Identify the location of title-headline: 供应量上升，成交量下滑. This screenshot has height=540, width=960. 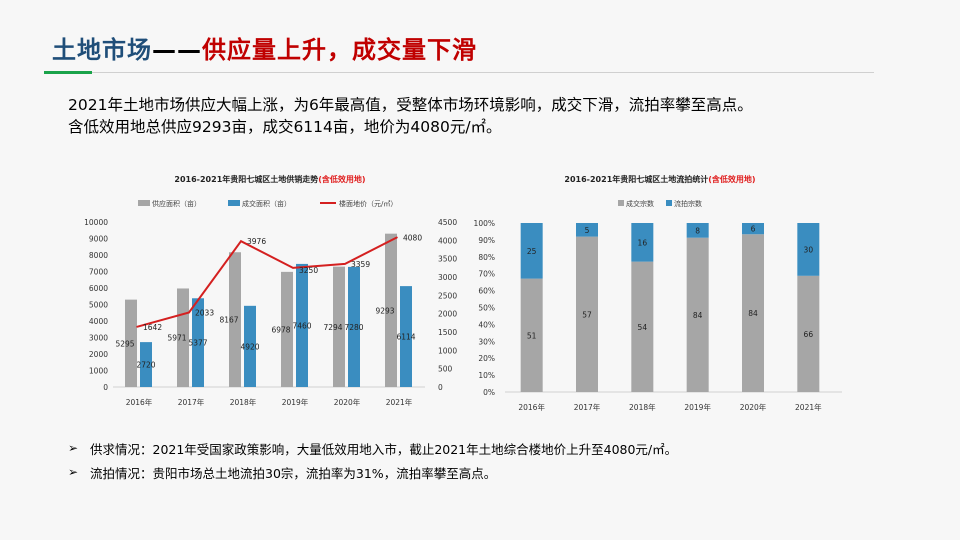
(339, 50).